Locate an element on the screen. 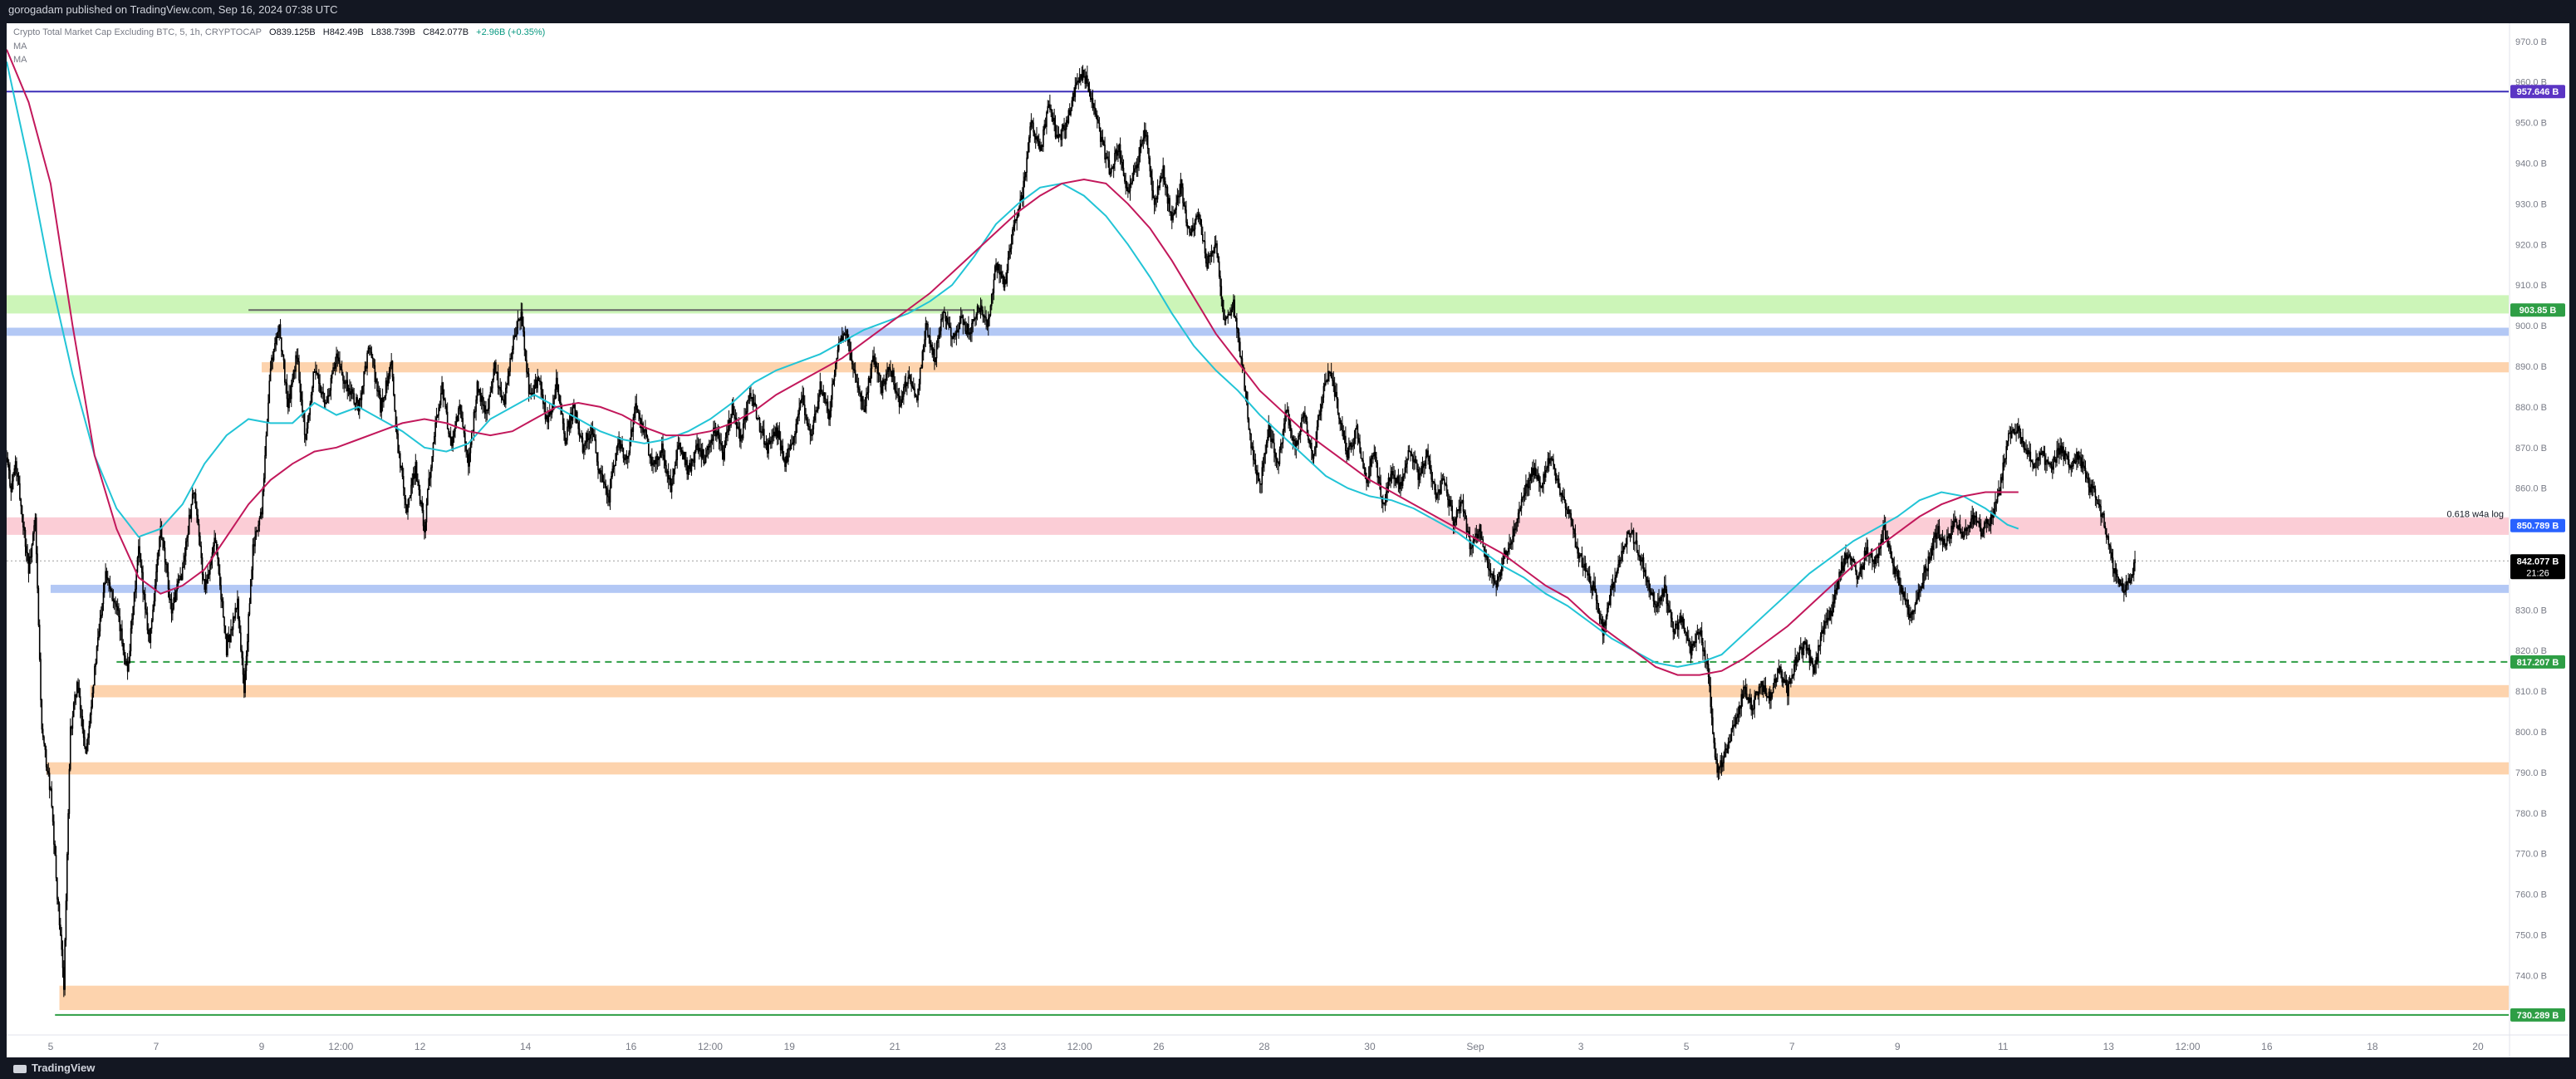 This screenshot has width=2576, height=1079. indicator-ma-2: MA is located at coordinates (20, 60).